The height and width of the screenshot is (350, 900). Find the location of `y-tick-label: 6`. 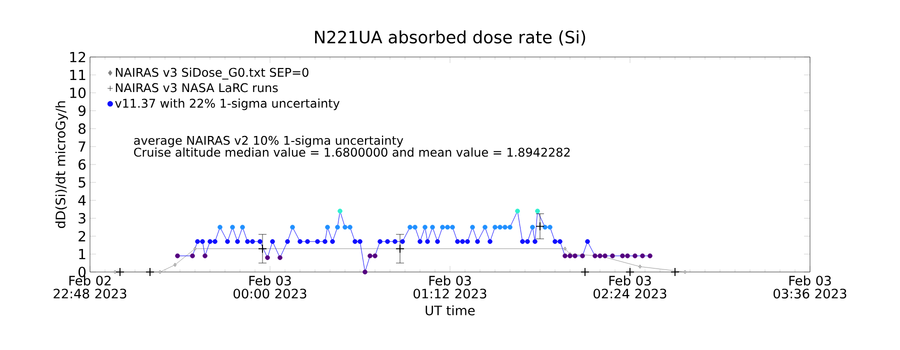

y-tick-label: 6 is located at coordinates (82, 164).